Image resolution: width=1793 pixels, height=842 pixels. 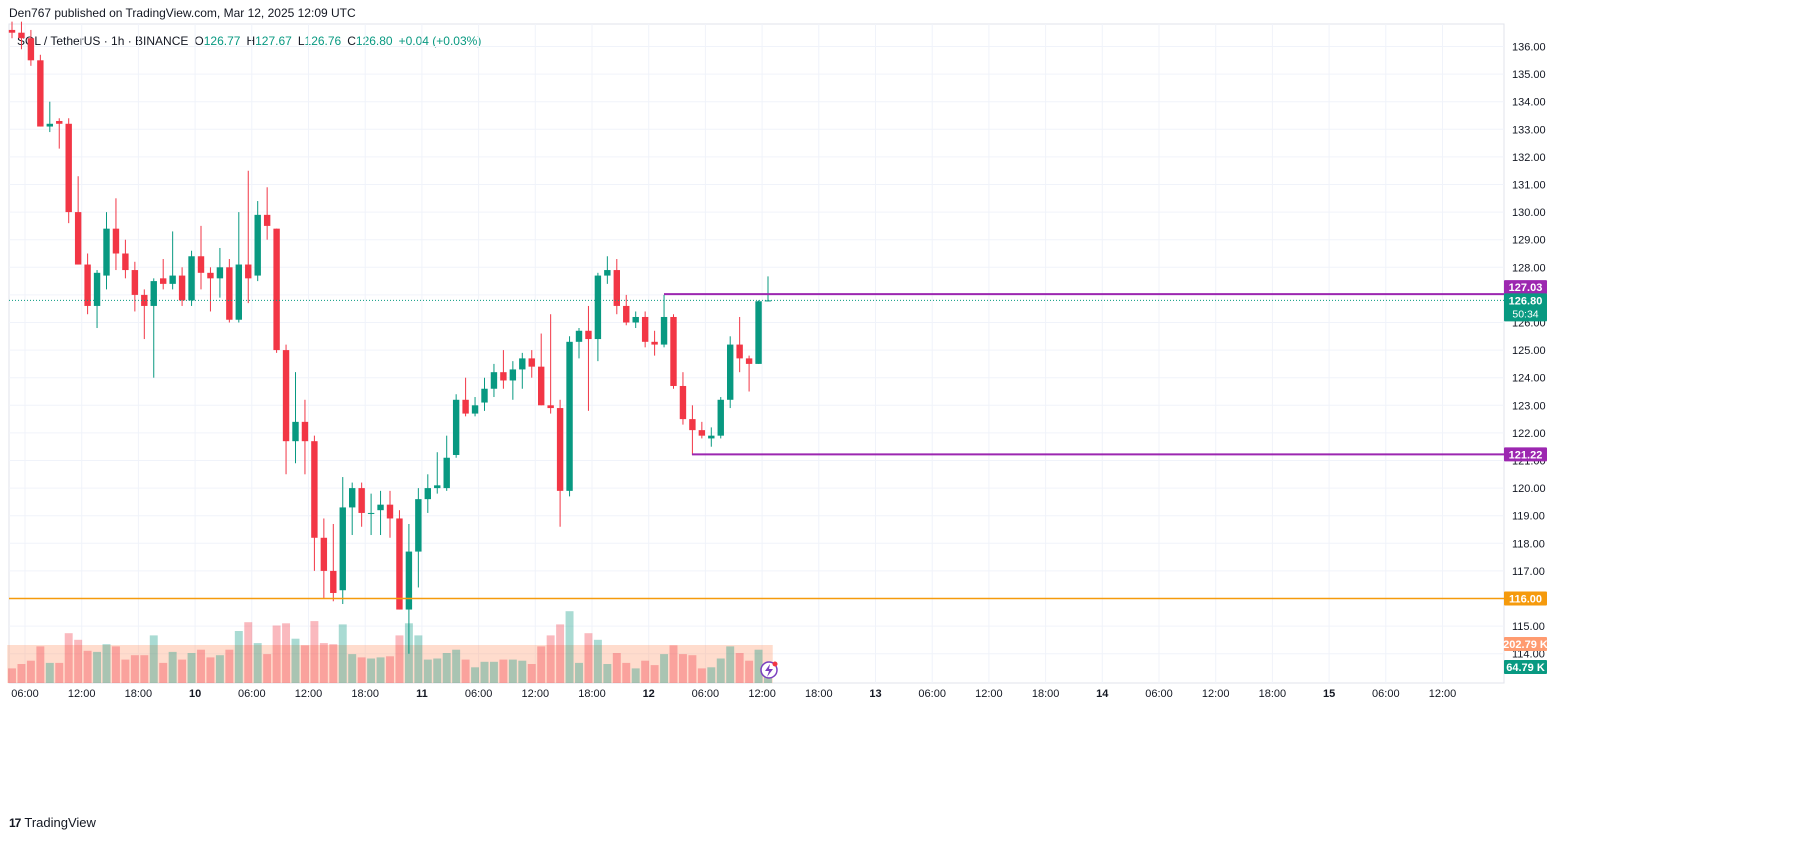 I want to click on x-tick-label: 12, so click(x=649, y=694).